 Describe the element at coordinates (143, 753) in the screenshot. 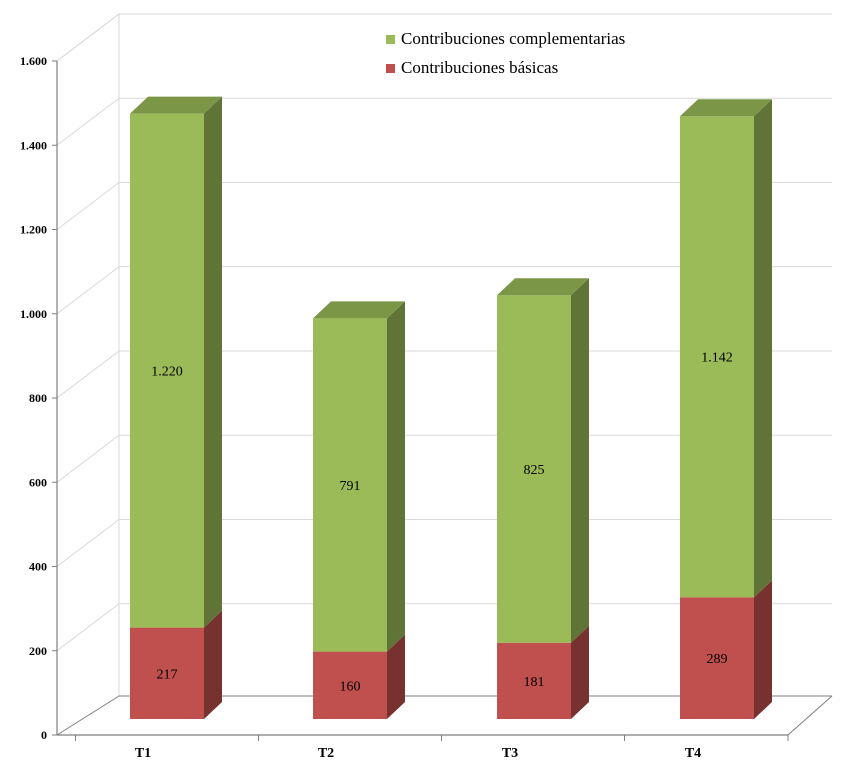

I see `x-tick-label: T1` at that location.